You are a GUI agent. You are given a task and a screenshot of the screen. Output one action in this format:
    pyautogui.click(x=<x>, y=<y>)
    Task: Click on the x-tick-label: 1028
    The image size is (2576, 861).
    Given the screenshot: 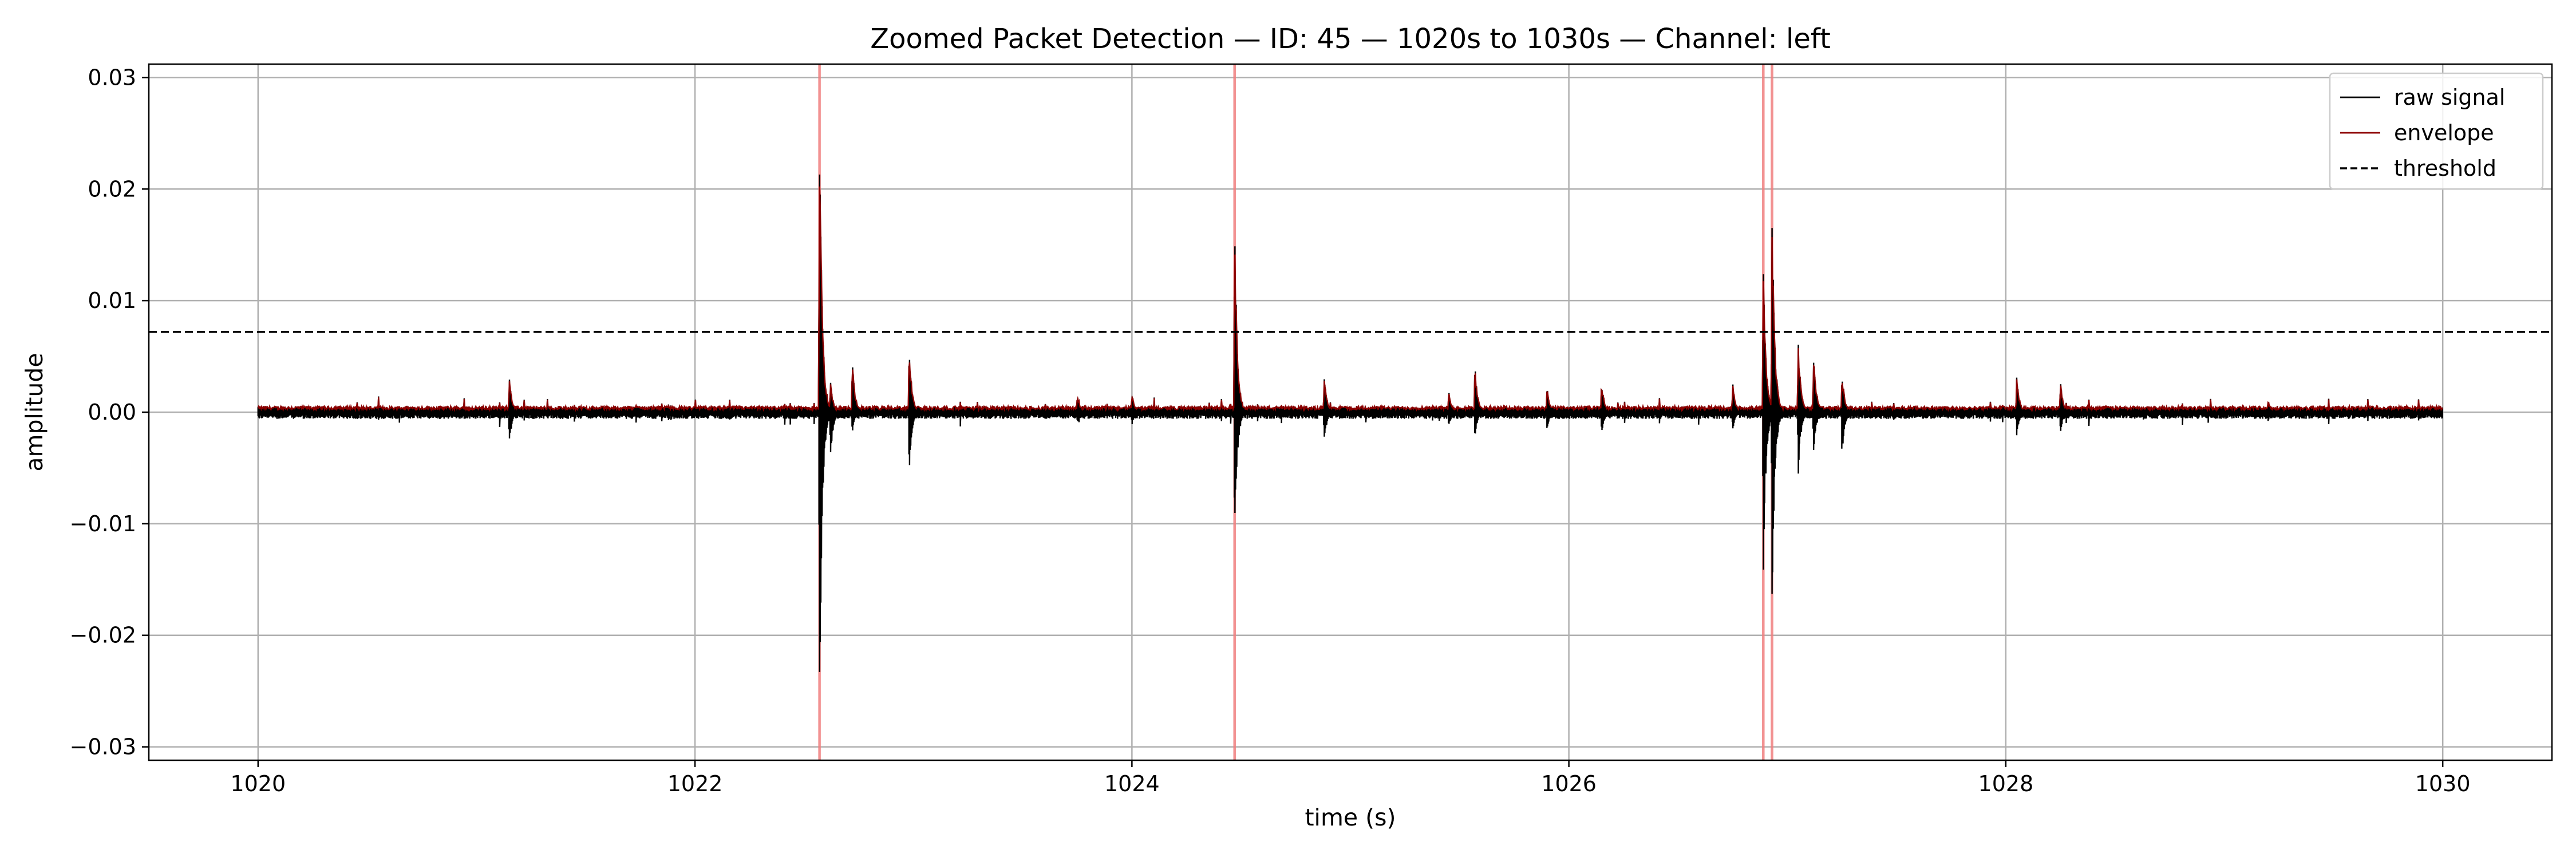 What is the action you would take?
    pyautogui.click(x=2006, y=783)
    